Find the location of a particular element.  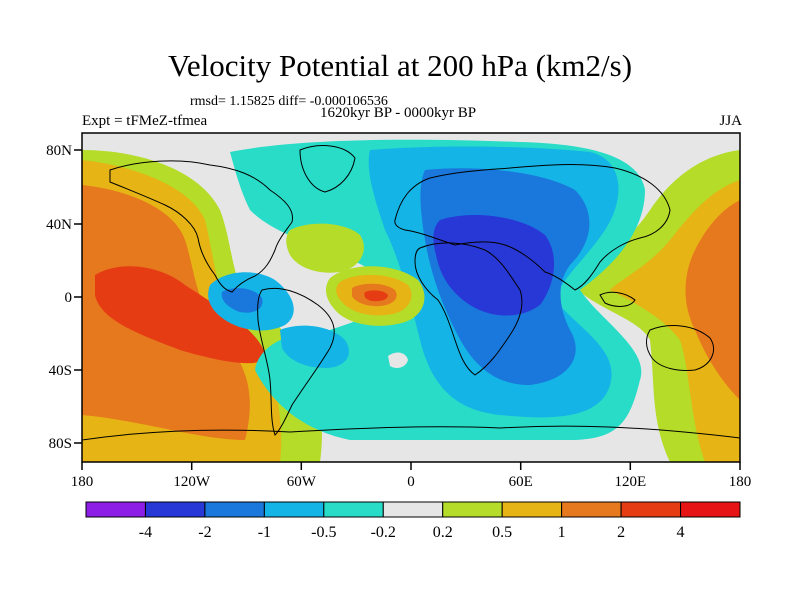

colorbar-label: 2 is located at coordinates (621, 532).